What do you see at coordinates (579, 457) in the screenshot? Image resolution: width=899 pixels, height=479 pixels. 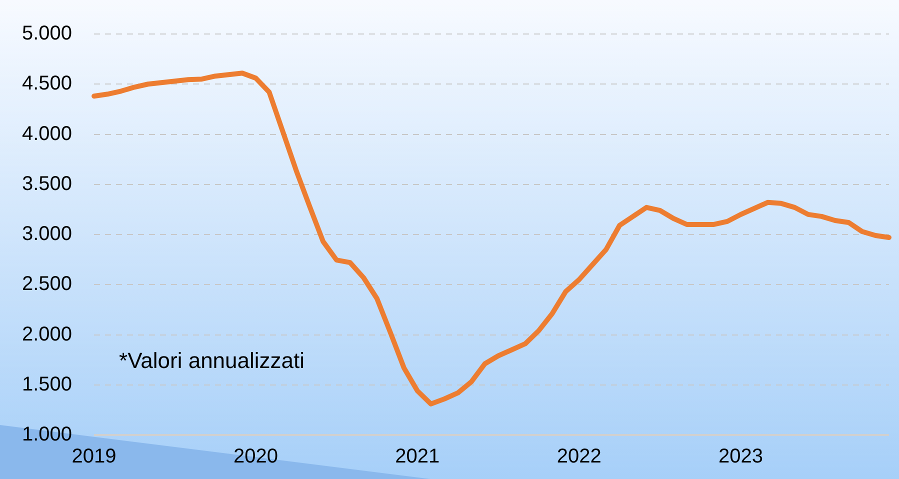 I see `x-tick-label: 2022` at bounding box center [579, 457].